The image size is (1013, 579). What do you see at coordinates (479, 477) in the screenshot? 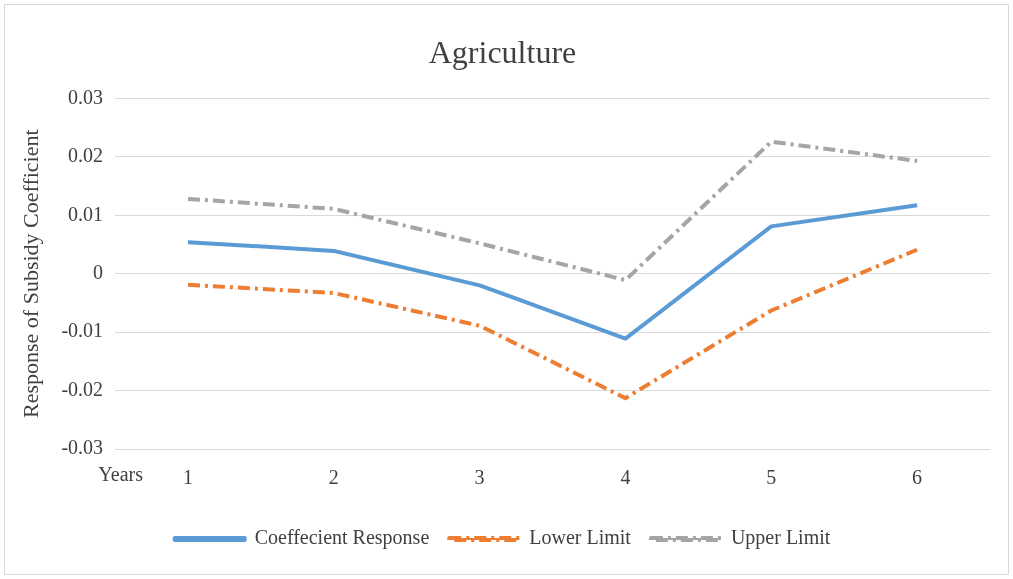
I see `x-tick-label: 3` at bounding box center [479, 477].